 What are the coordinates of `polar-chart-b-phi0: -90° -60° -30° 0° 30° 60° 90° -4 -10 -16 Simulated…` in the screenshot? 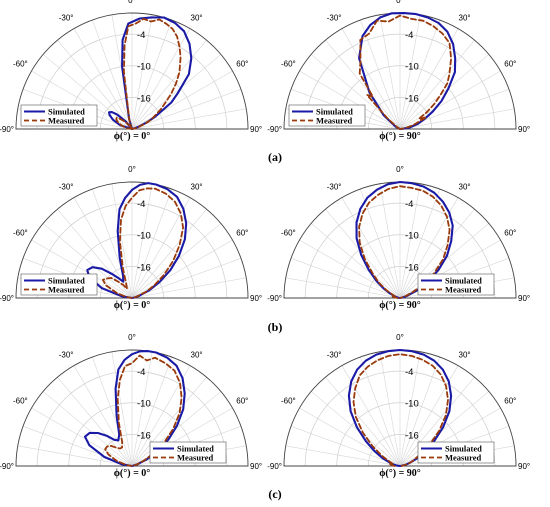 It's located at (131, 238).